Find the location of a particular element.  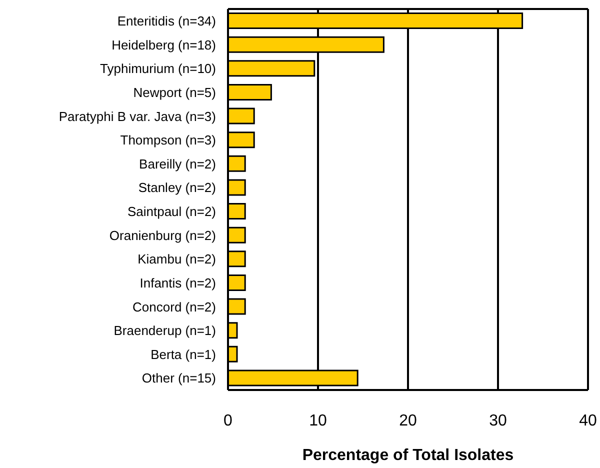

x-tick-label: 30 is located at coordinates (498, 421).